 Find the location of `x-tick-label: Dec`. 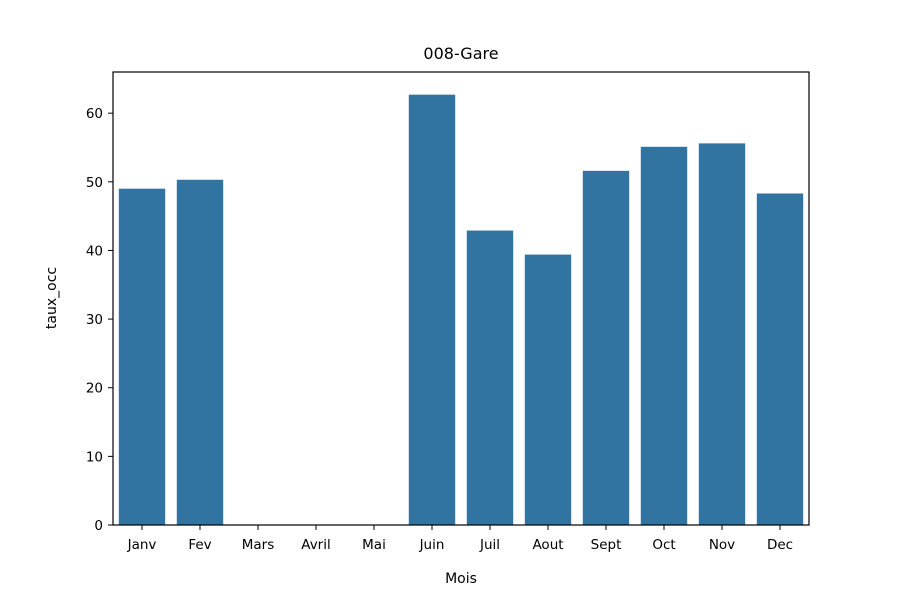

x-tick-label: Dec is located at coordinates (780, 545).